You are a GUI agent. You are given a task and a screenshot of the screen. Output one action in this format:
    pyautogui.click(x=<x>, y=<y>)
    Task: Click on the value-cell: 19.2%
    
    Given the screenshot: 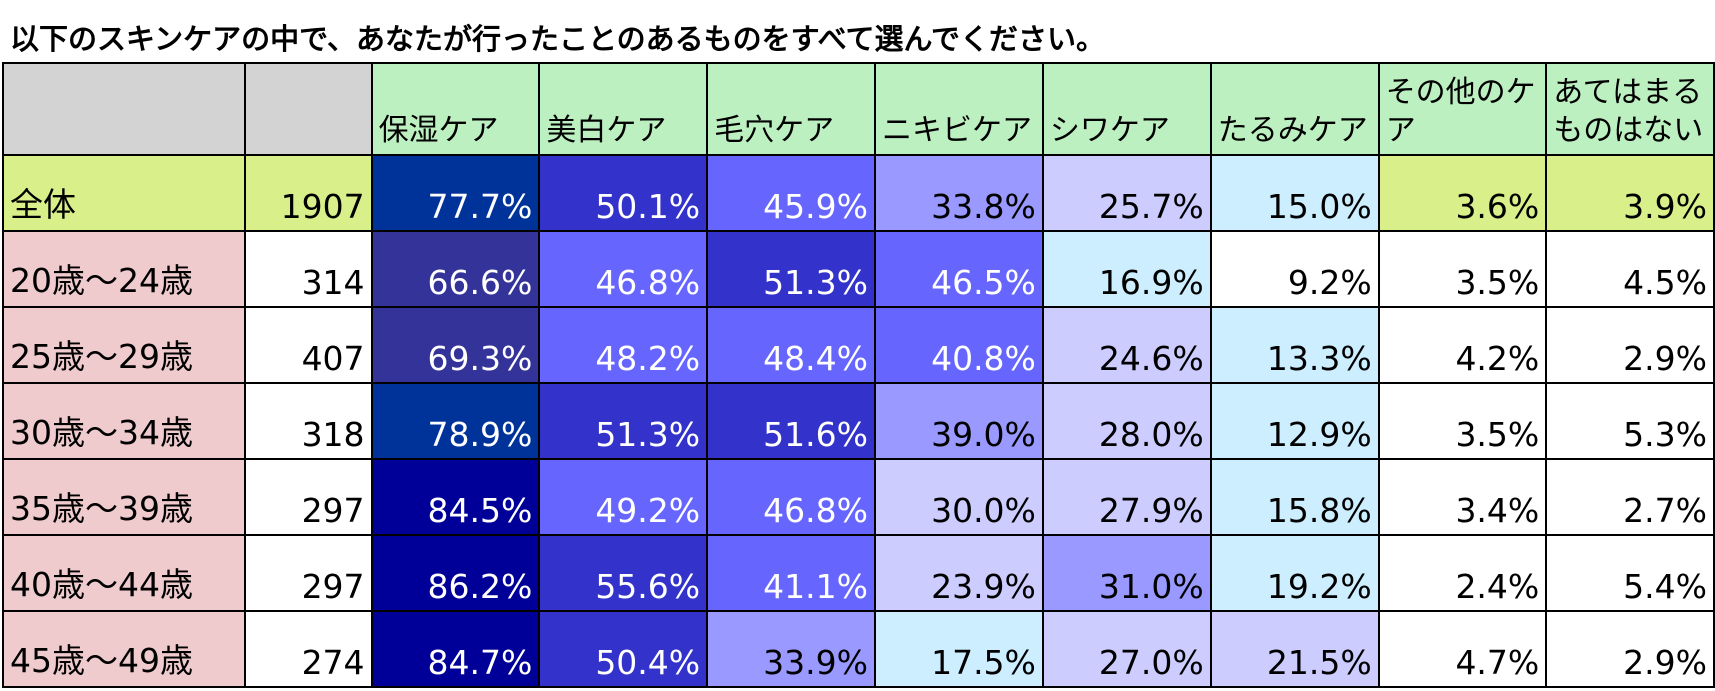 What is the action you would take?
    pyautogui.click(x=1294, y=573)
    